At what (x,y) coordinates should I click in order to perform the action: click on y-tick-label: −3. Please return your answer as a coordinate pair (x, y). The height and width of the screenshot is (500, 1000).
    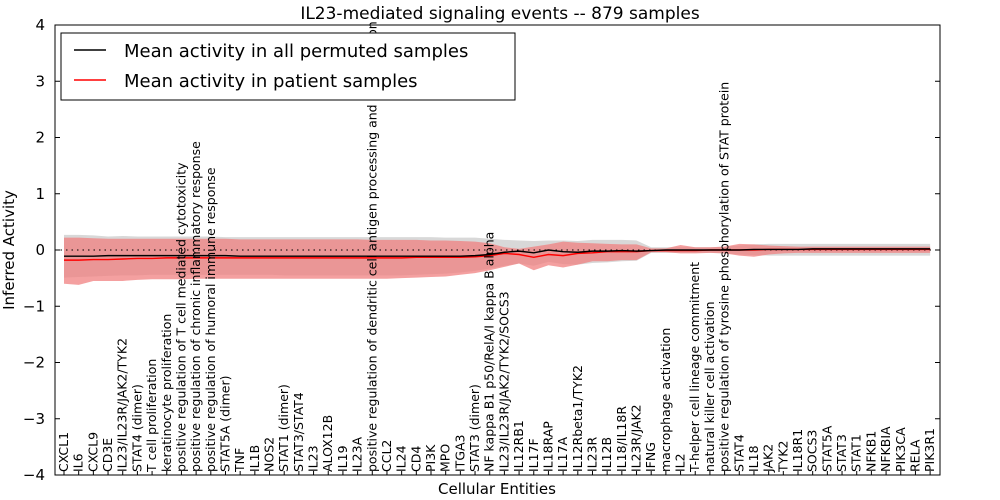
    Looking at the image, I should click on (34, 419).